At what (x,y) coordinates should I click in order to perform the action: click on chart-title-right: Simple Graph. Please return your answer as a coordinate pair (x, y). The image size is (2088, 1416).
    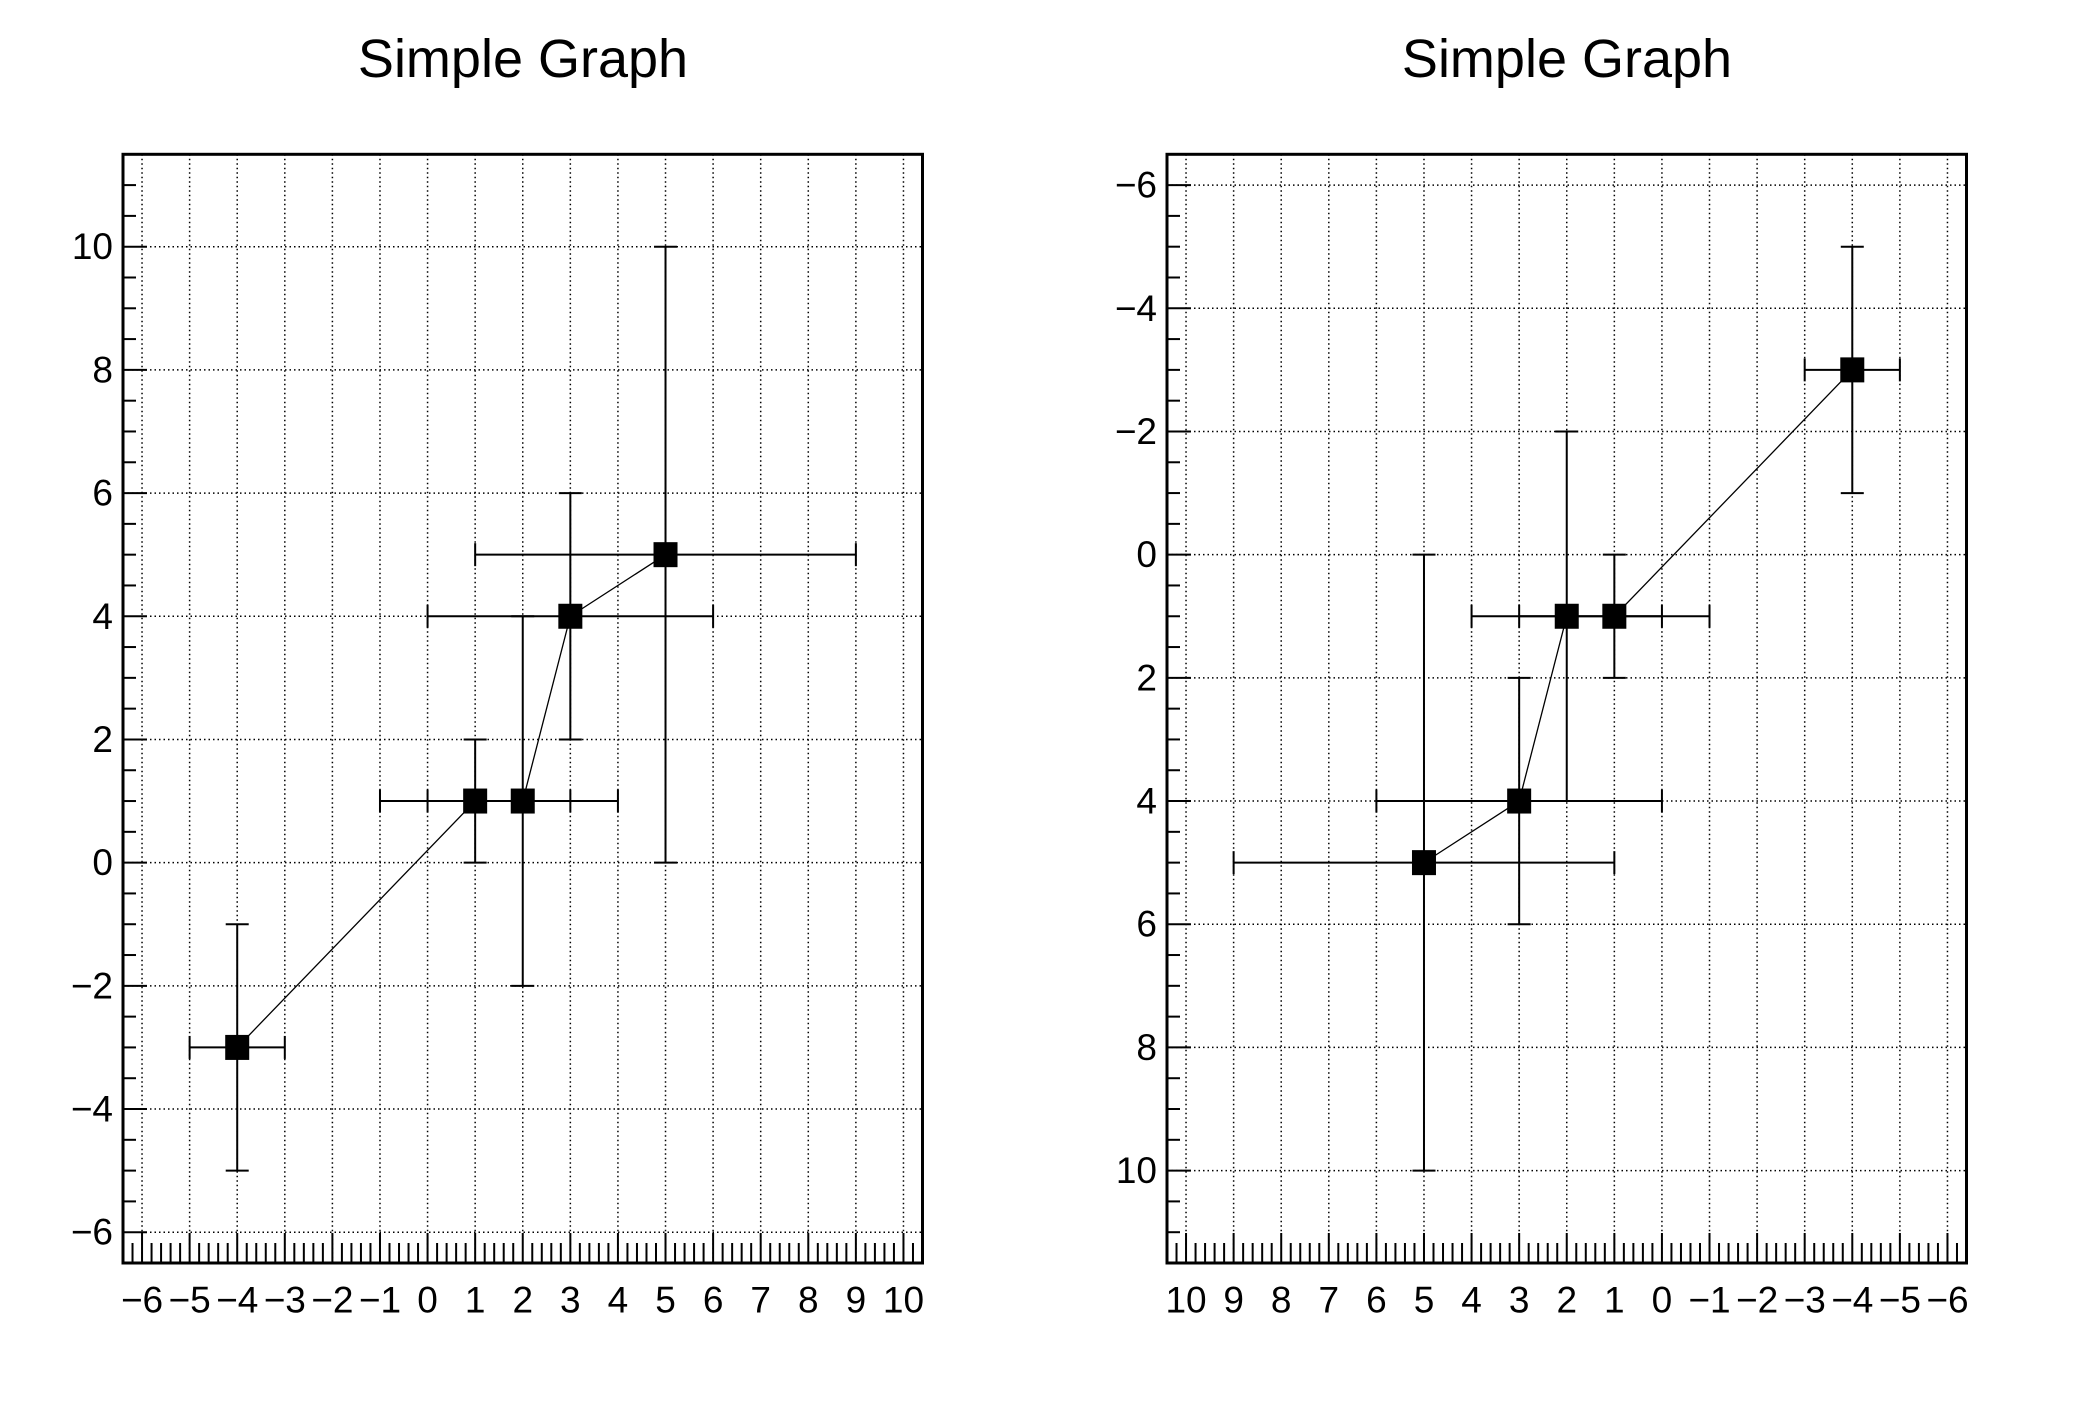
    Looking at the image, I should click on (1567, 59).